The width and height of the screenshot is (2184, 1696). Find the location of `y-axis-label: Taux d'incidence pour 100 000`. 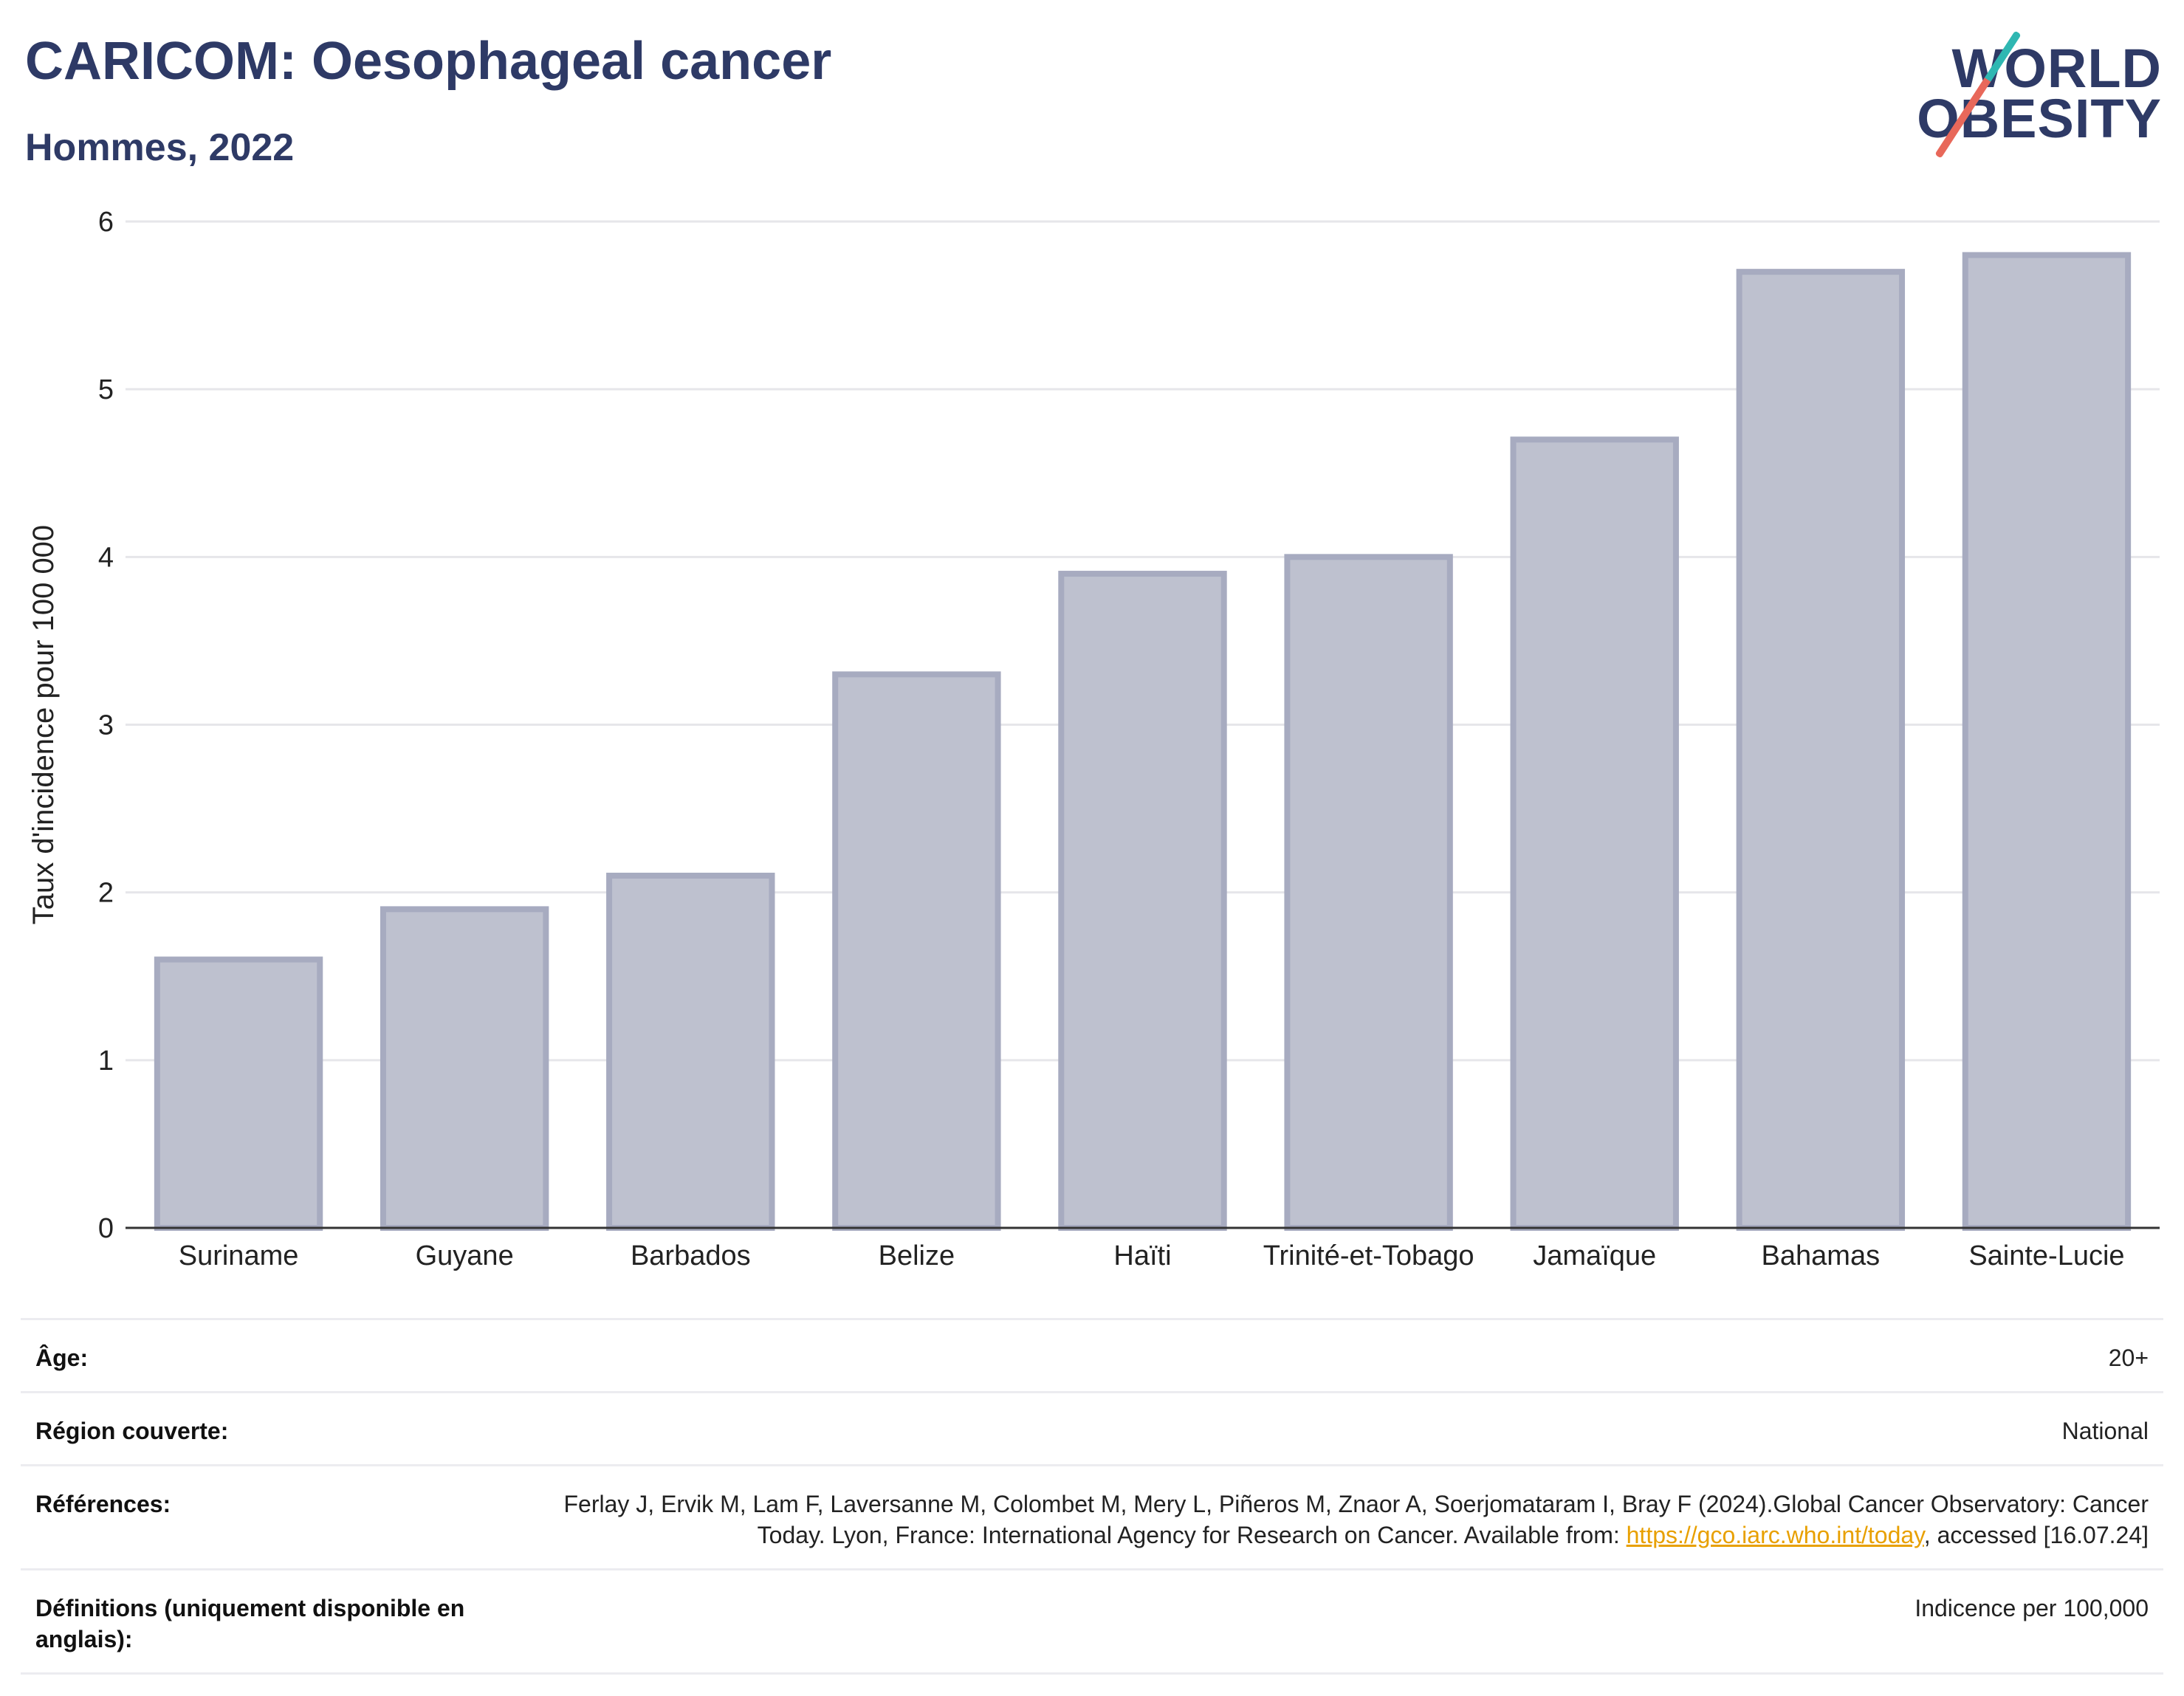

y-axis-label: Taux d'incidence pour 100 000 is located at coordinates (44, 725).